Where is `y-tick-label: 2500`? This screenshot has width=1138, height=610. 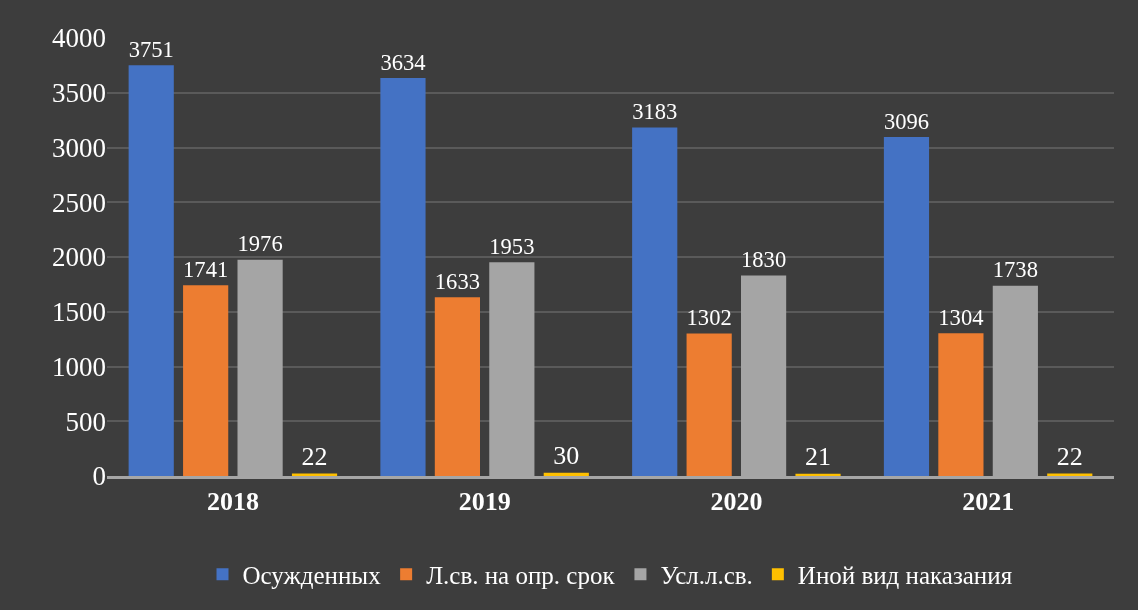
y-tick-label: 2500 is located at coordinates (79, 202).